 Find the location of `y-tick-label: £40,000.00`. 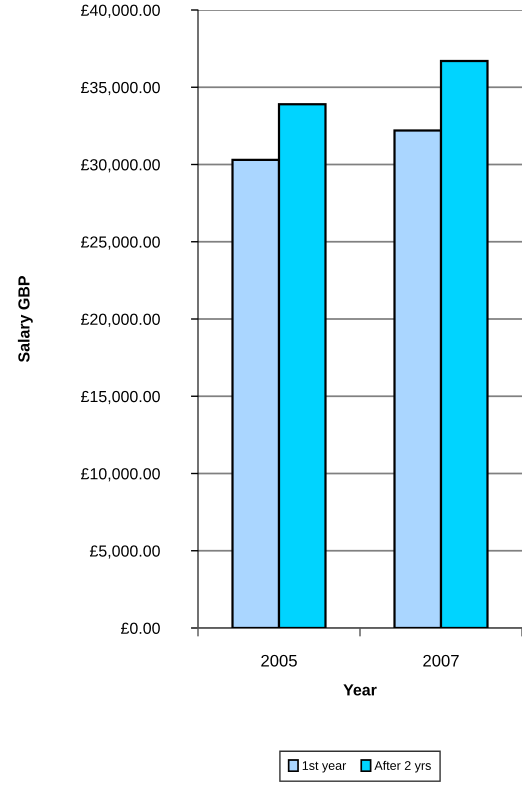

y-tick-label: £40,000.00 is located at coordinates (120, 11).